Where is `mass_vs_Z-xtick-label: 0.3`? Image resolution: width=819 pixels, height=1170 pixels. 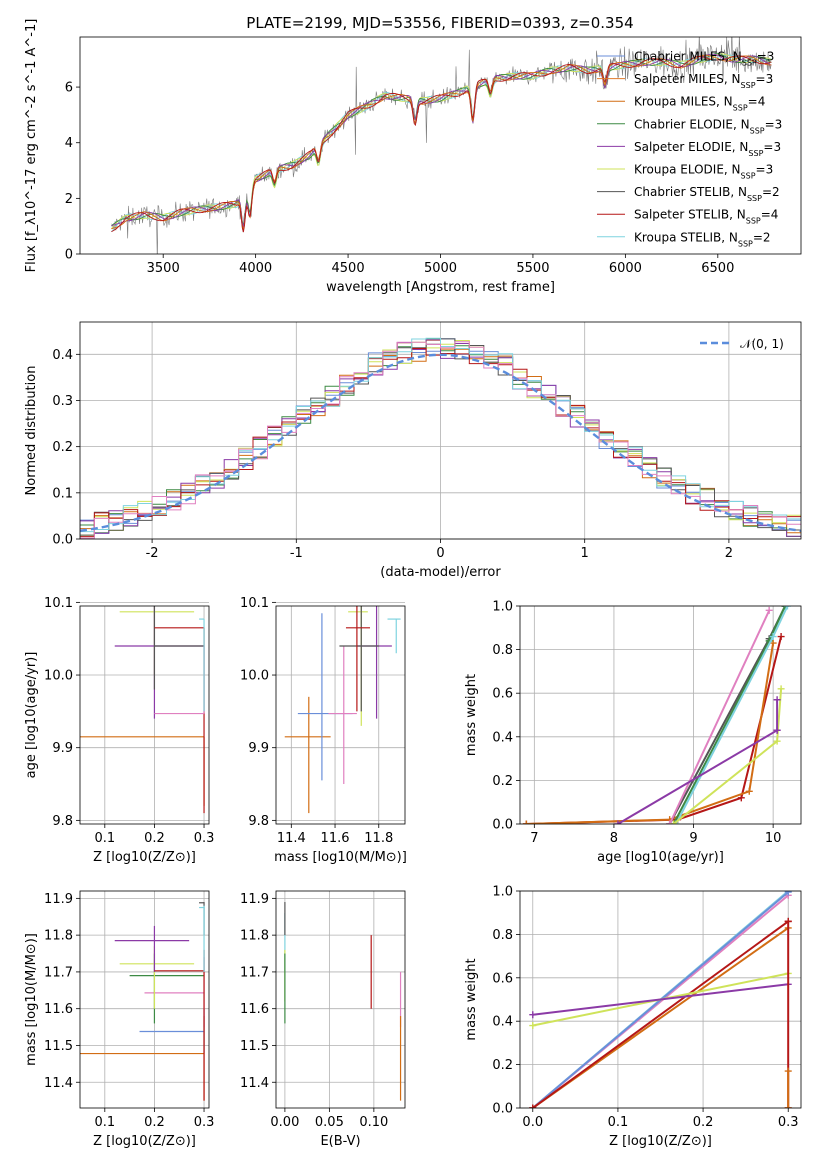
mass_vs_Z-xtick-label: 0.3 is located at coordinates (204, 1122).